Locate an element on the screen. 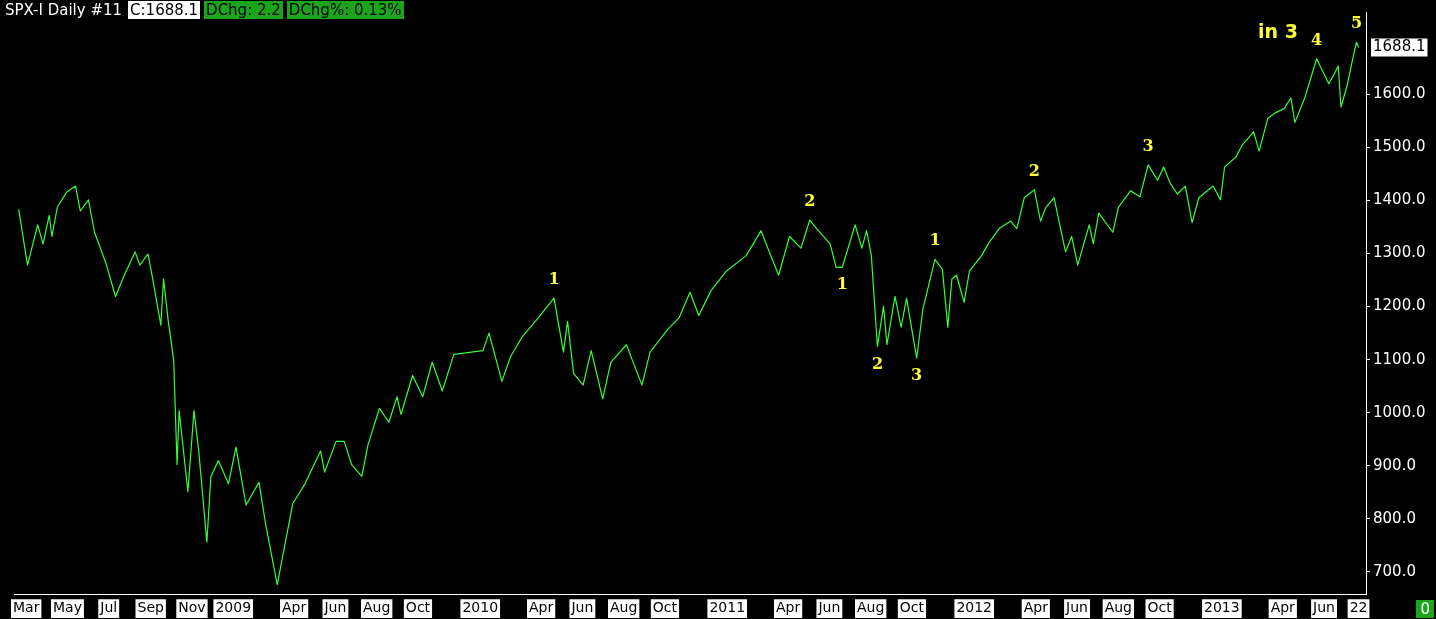 This screenshot has width=1436, height=619. x-tick-label: Sep is located at coordinates (150, 607).